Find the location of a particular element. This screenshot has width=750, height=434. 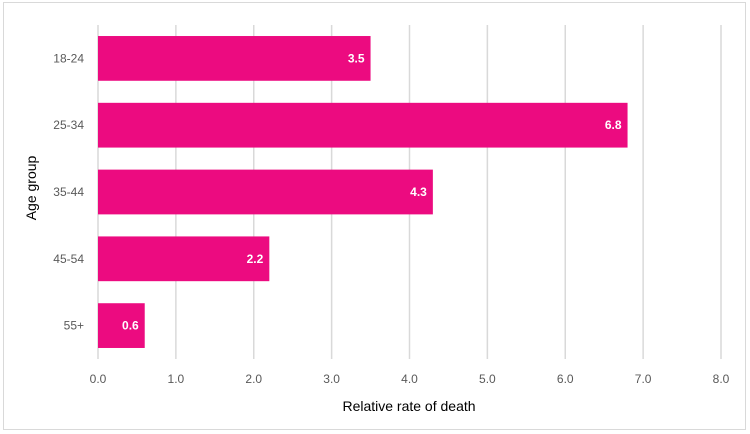

x-tick-labels: 0.0 1.0 2.0 3.0 4.0 5.0 6.0 7.0 8.0 is located at coordinates (410, 379).